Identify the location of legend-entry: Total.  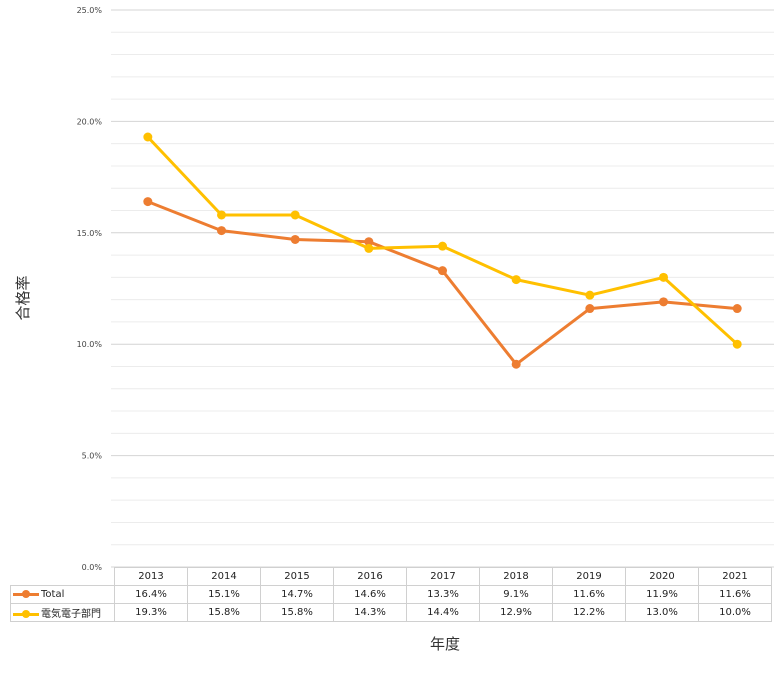
(62, 594).